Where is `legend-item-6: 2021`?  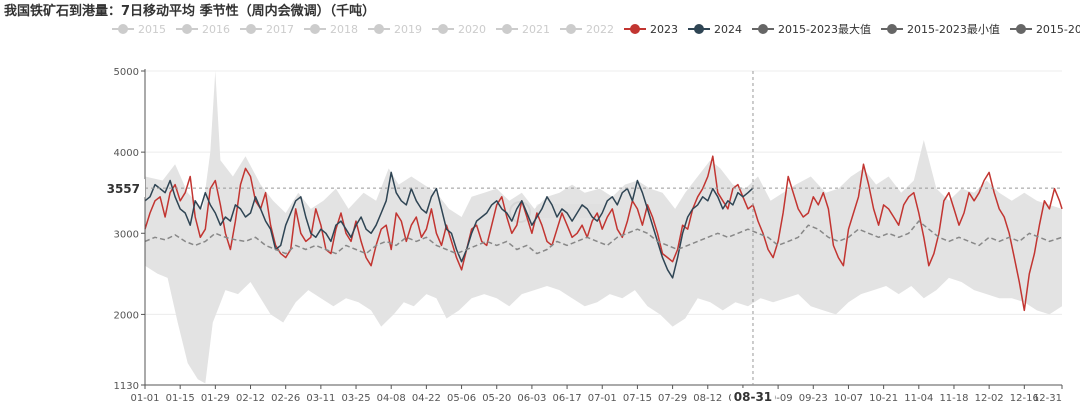 legend-item-6: 2021 is located at coordinates (523, 29).